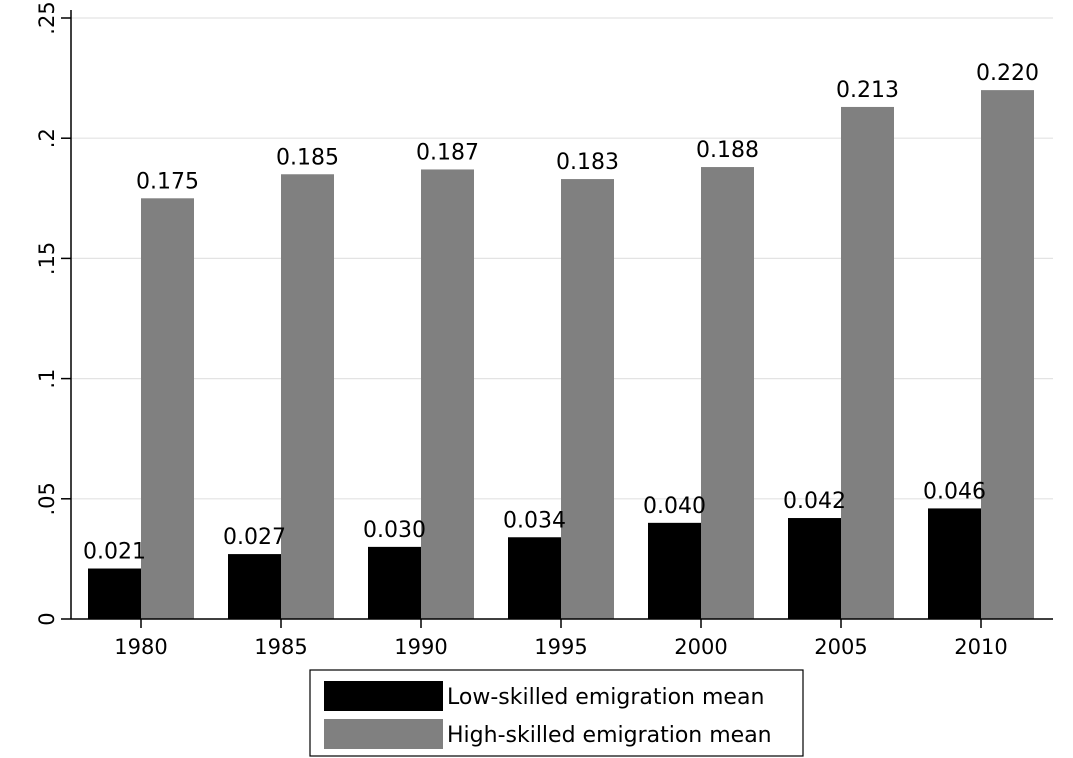 This screenshot has width=1073, height=758. What do you see at coordinates (420, 647) in the screenshot?
I see `x-tick-label: 1990` at bounding box center [420, 647].